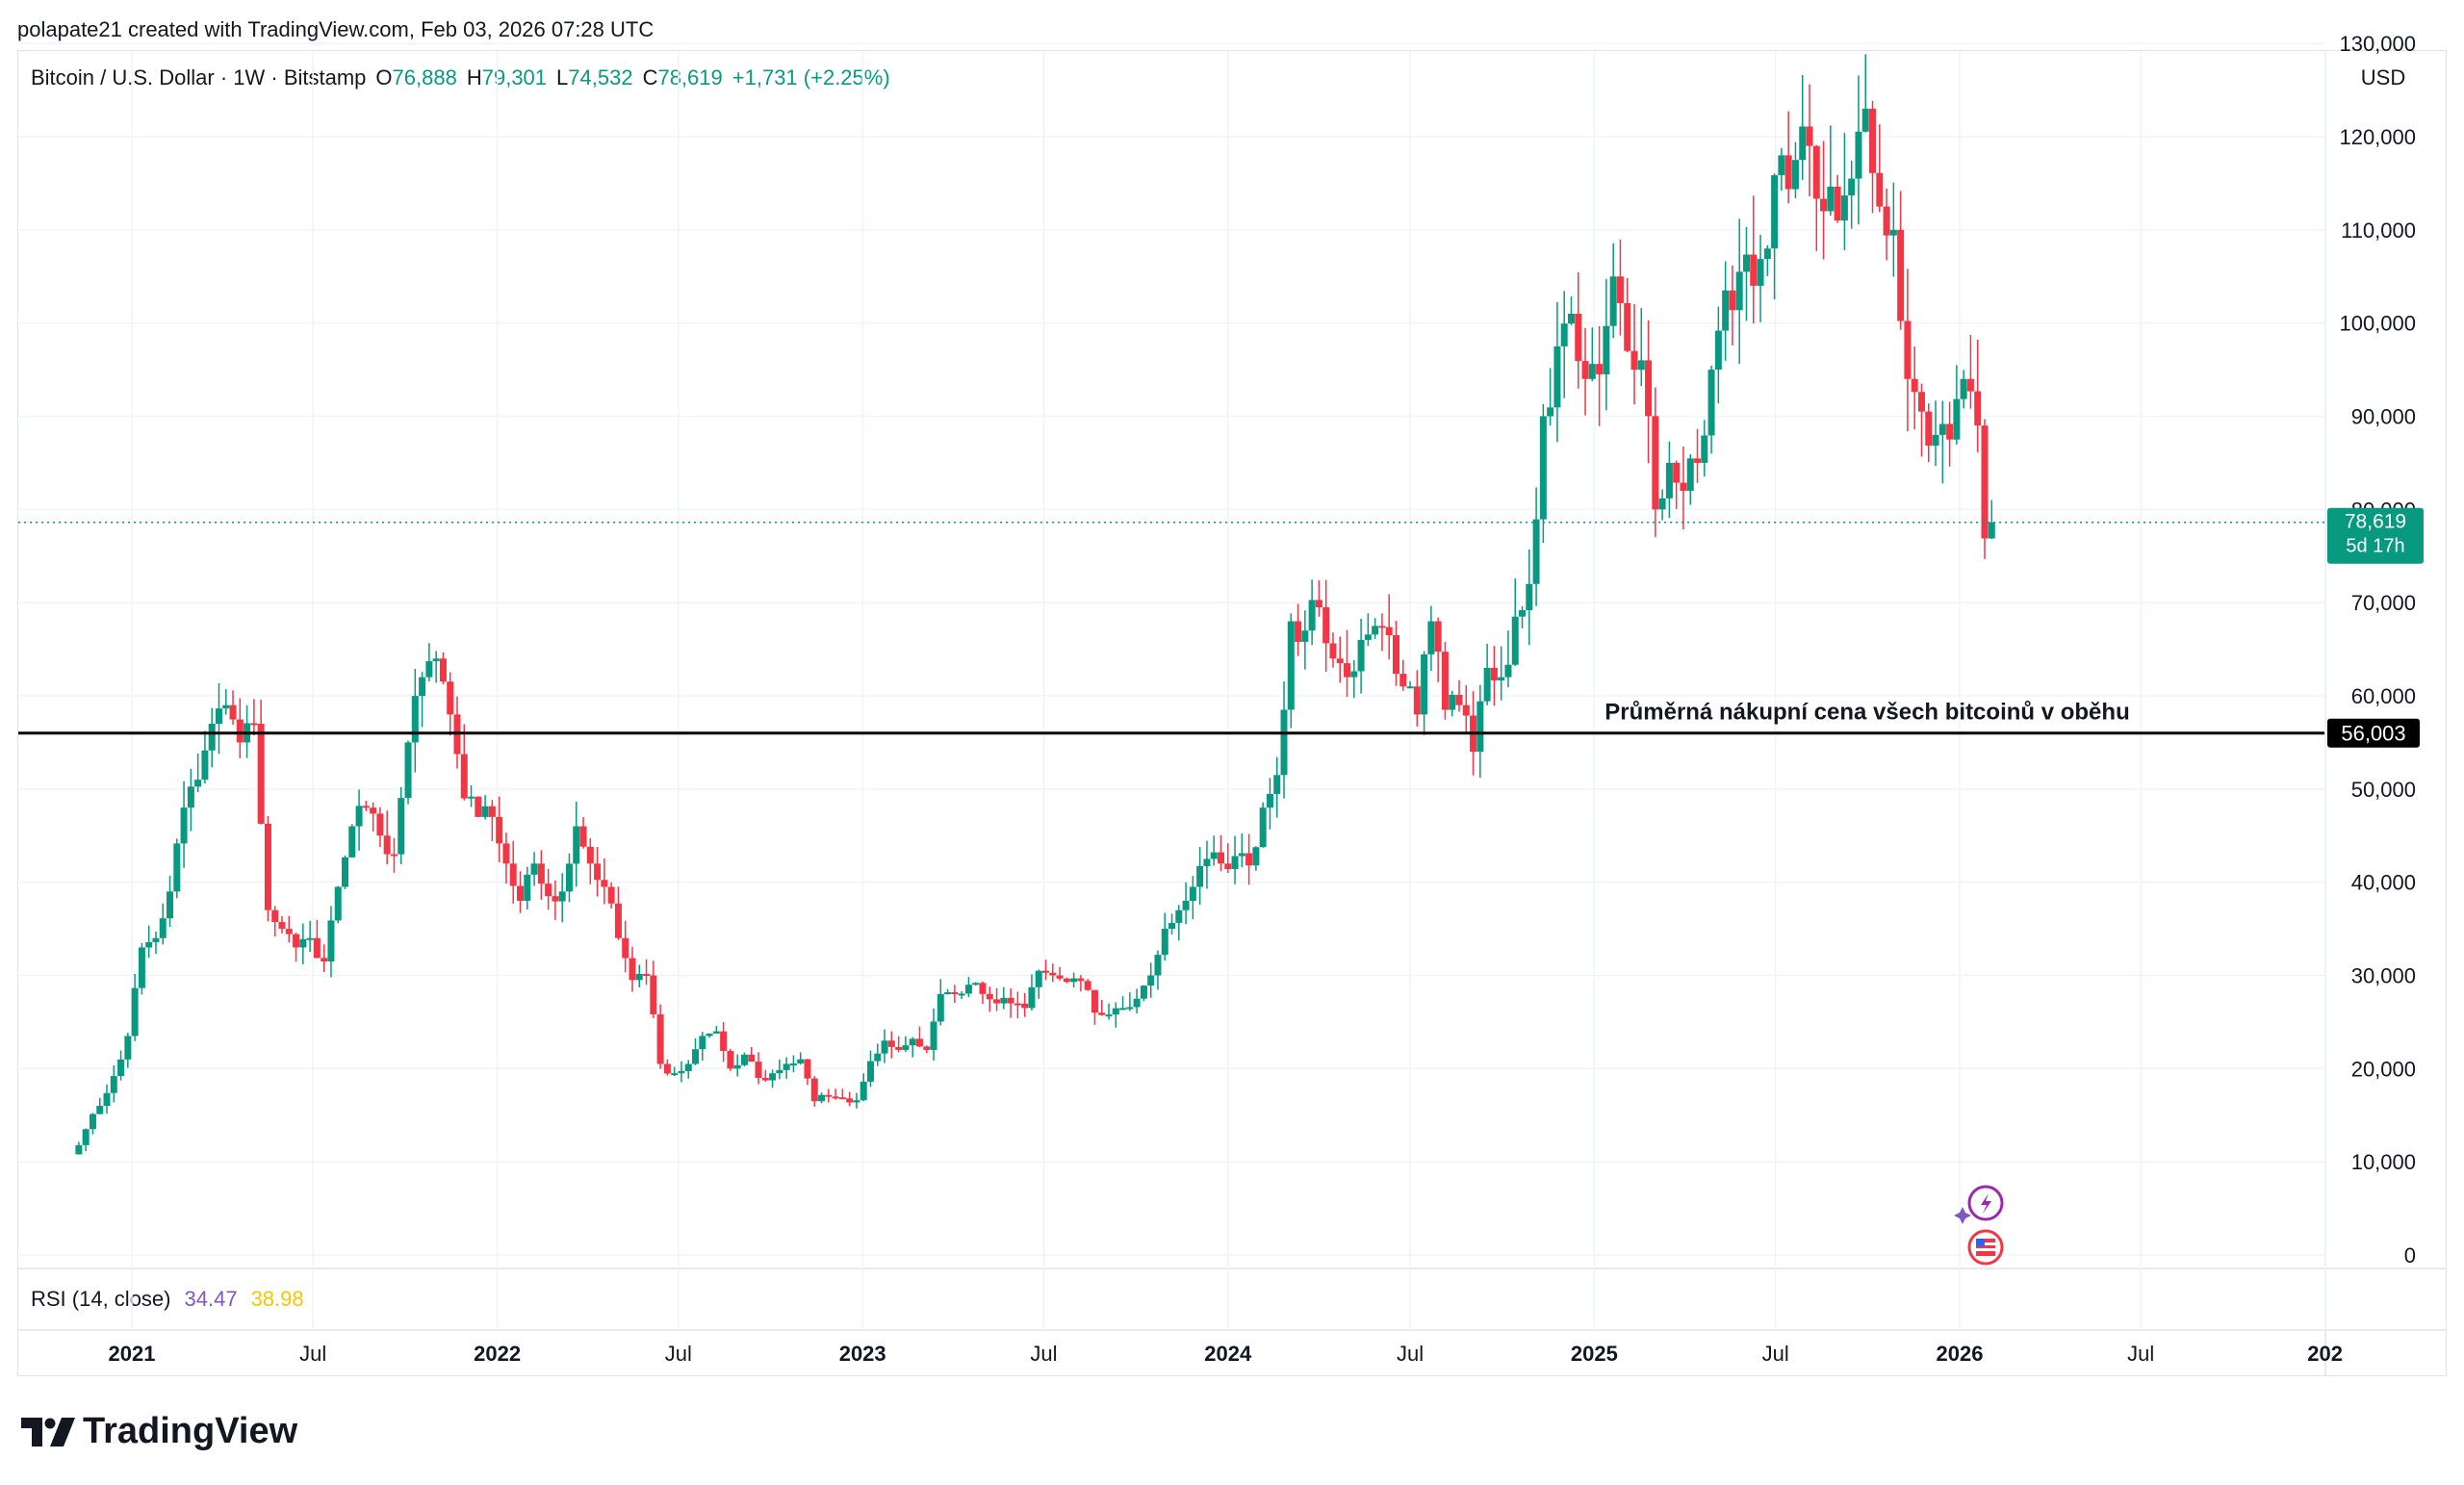 This screenshot has width=2464, height=1485. What do you see at coordinates (199, 77) in the screenshot?
I see `symbol-label: Bitcoin / U.S. Dollar · 1W · Bitstamp` at bounding box center [199, 77].